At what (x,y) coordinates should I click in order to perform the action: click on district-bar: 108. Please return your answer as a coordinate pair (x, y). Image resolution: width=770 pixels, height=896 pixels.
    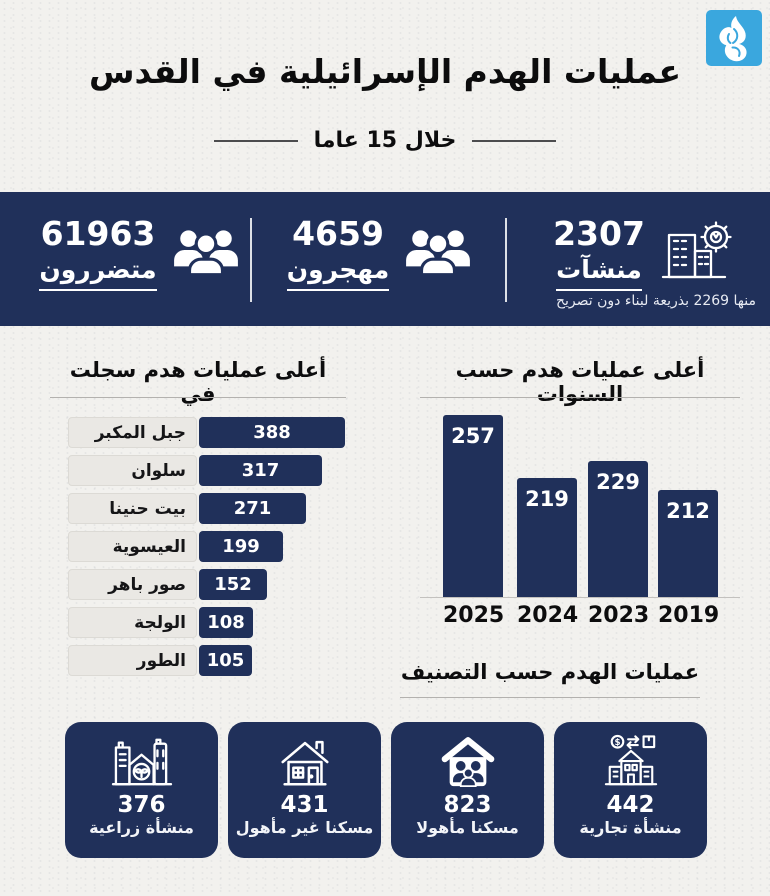
    Looking at the image, I should click on (226, 622).